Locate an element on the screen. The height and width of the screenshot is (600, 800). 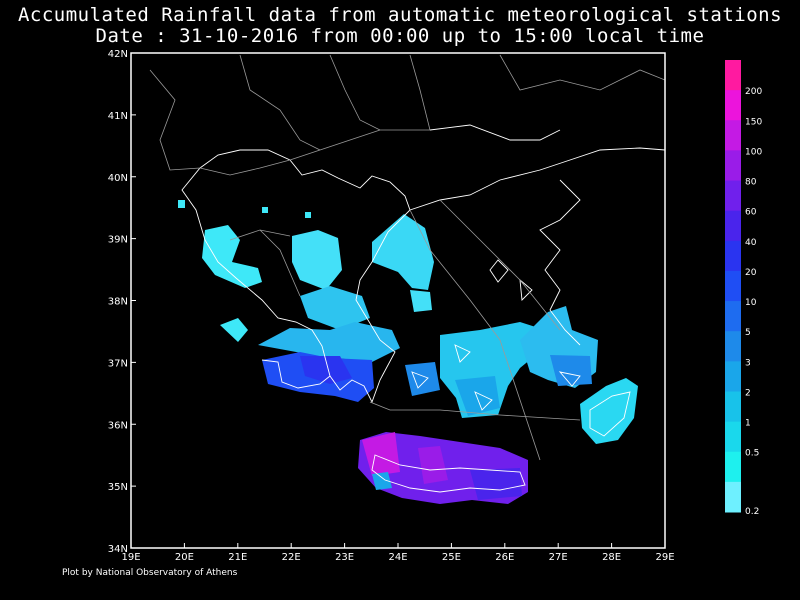
lon-tick-label: 21E is located at coordinates (237, 557).